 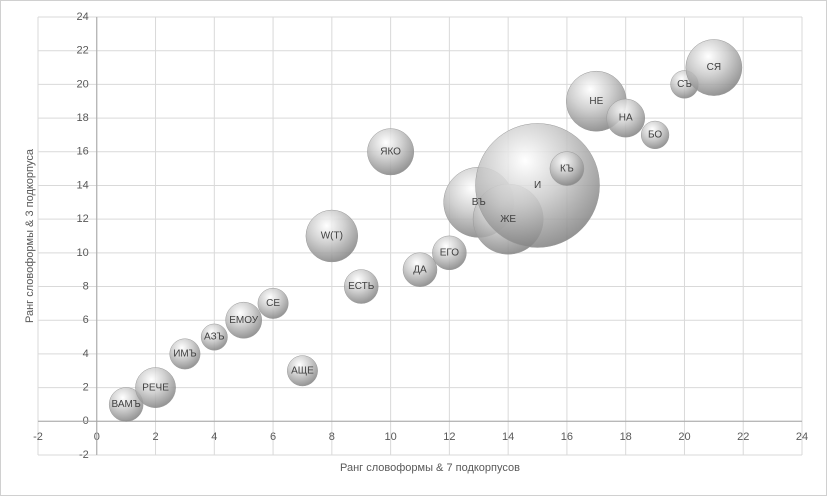 I want to click on bubble-label: ВАМЪ, so click(x=126, y=404).